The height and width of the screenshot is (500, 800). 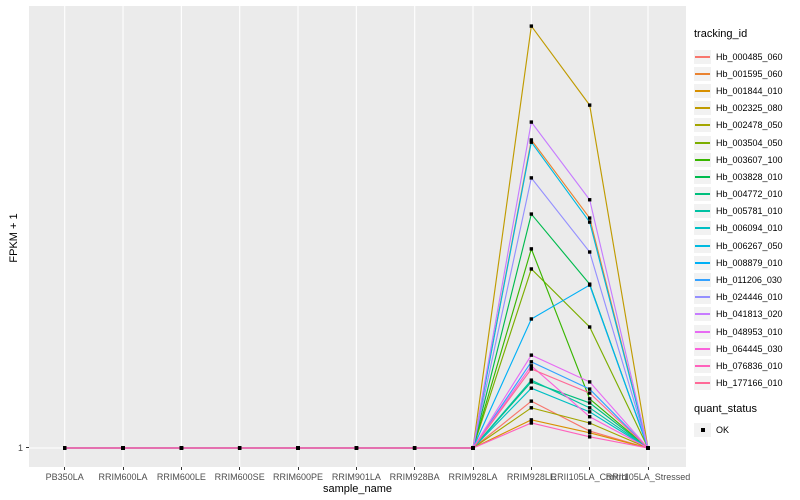 I want to click on quant-ok-key, so click(x=702, y=430).